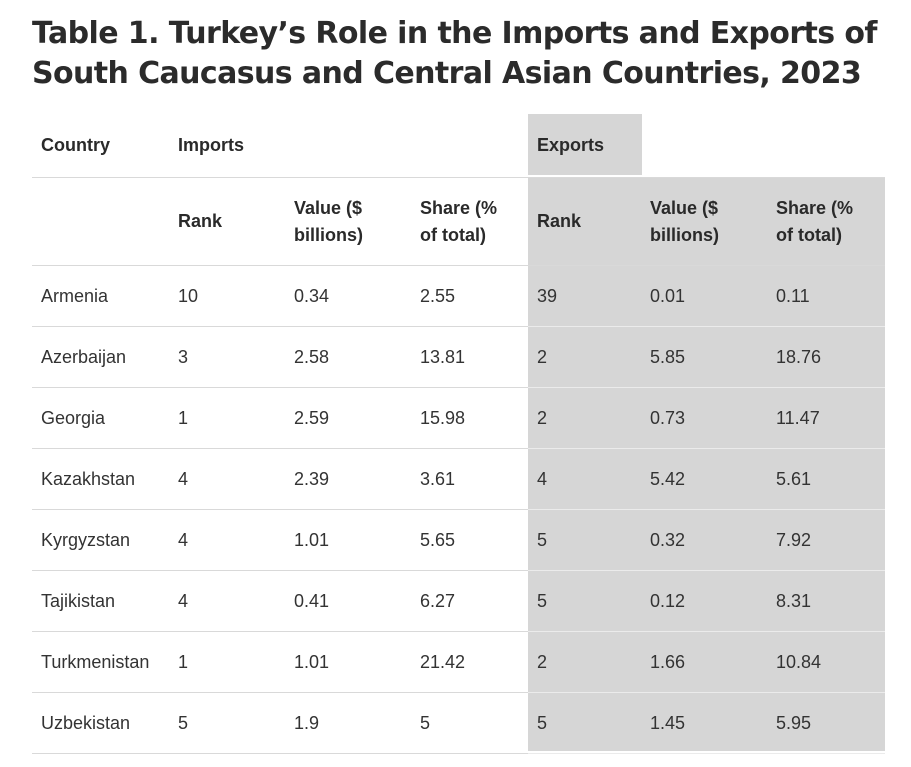 The width and height of the screenshot is (911, 767). What do you see at coordinates (188, 296) in the screenshot?
I see `imports-rank-cell: 10` at bounding box center [188, 296].